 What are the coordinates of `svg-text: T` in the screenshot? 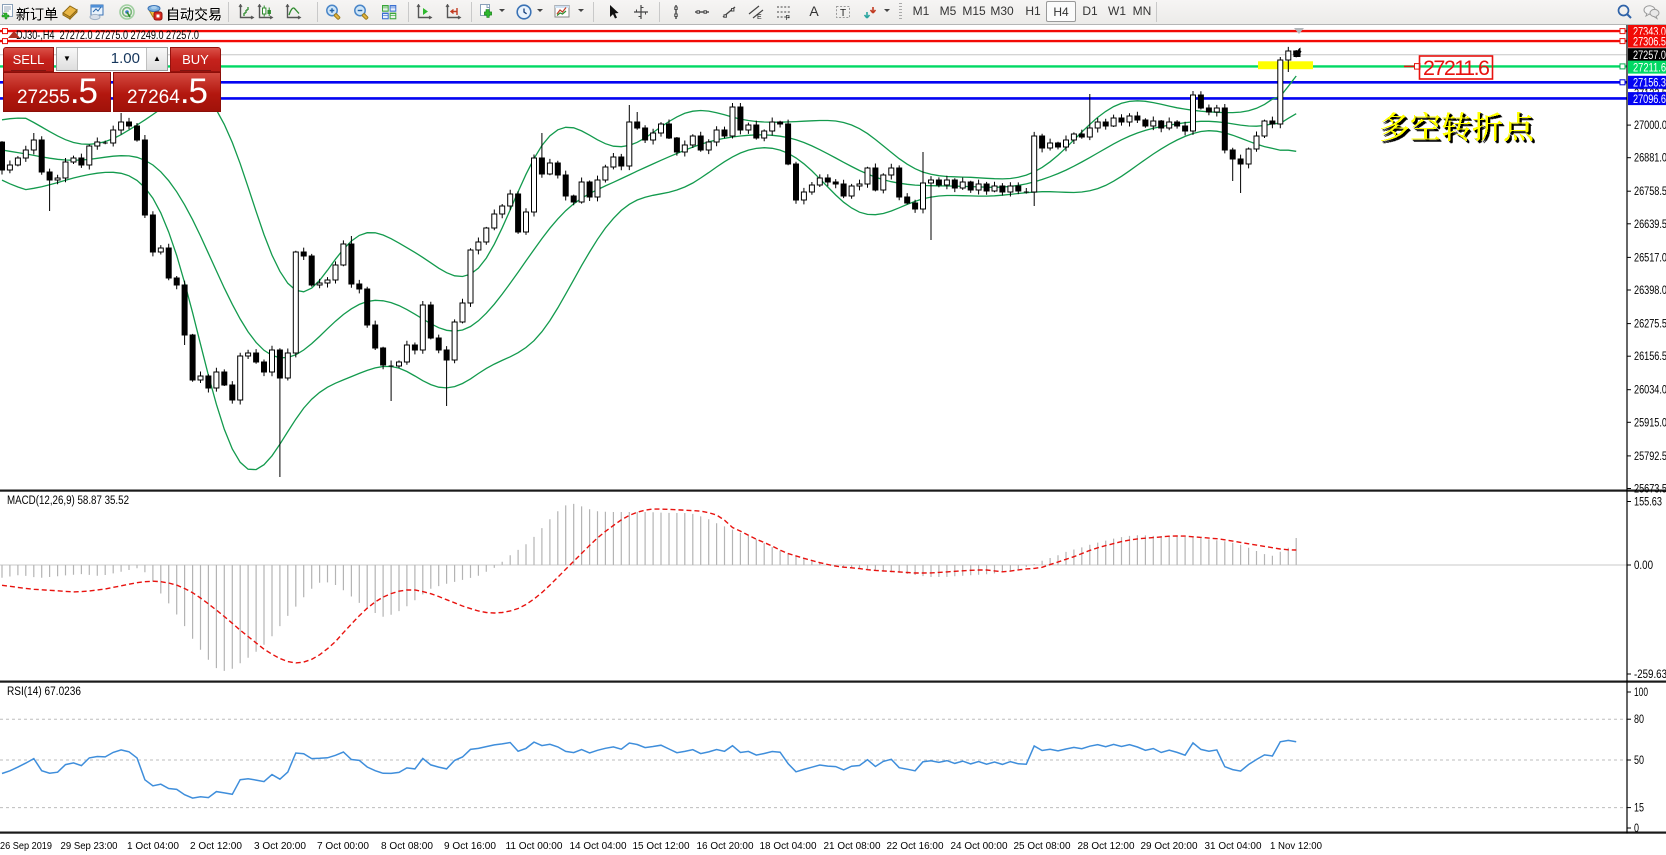 It's located at (843, 13).